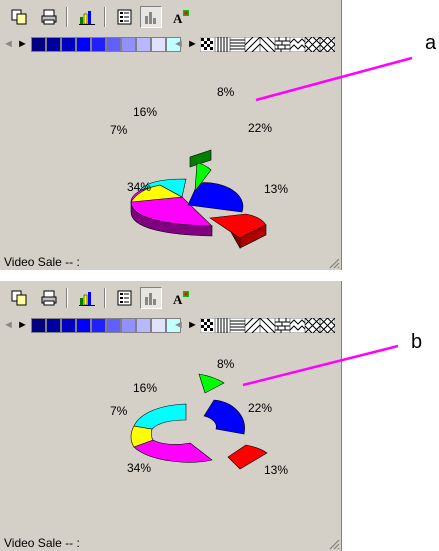  I want to click on annotation-label-b: b, so click(417, 342).